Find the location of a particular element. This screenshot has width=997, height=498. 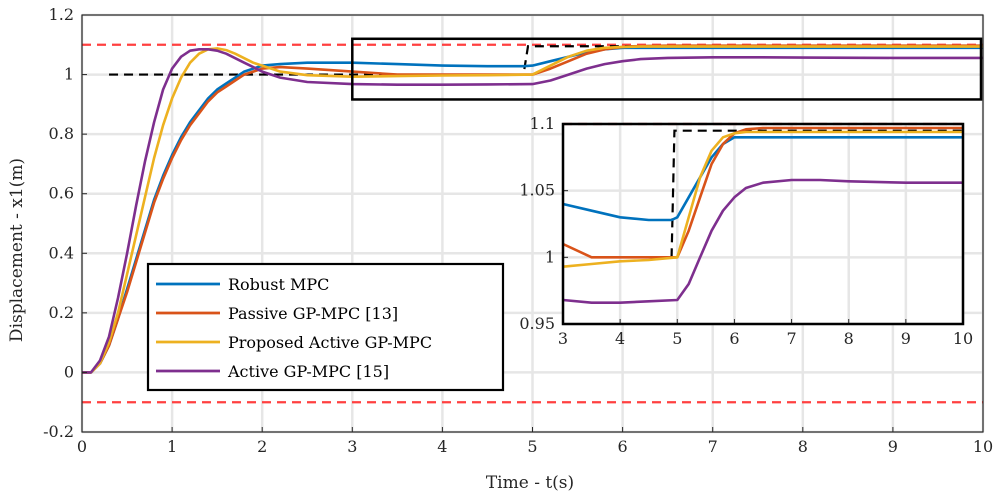

inset-x-tick-label: 6 is located at coordinates (734, 338).